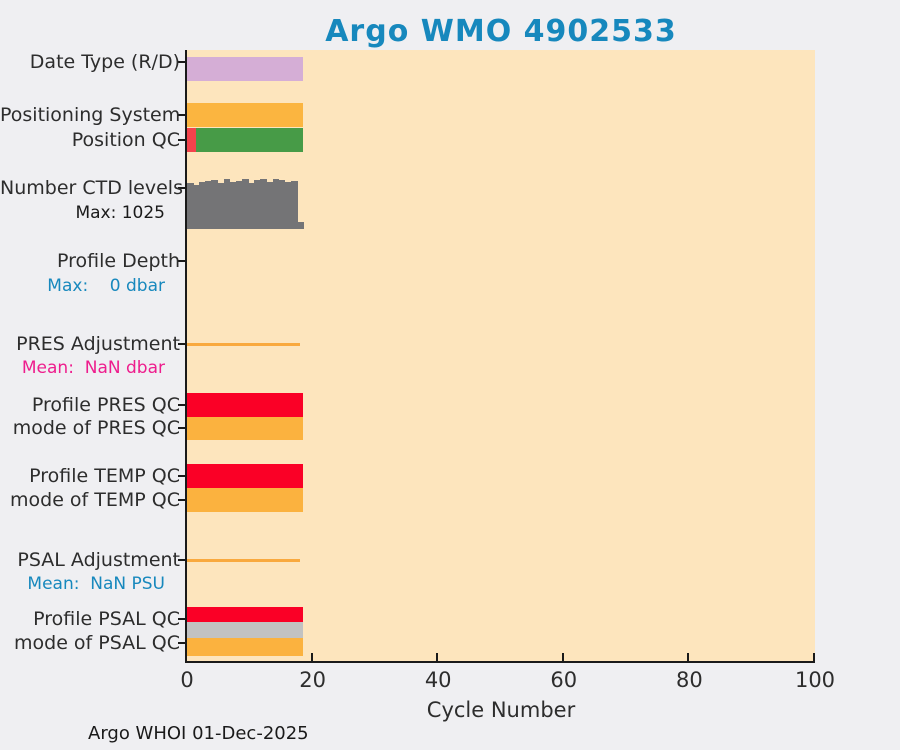 This screenshot has width=900, height=750. Describe the element at coordinates (98, 344) in the screenshot. I see `row-label: PRES Adjustment` at that location.